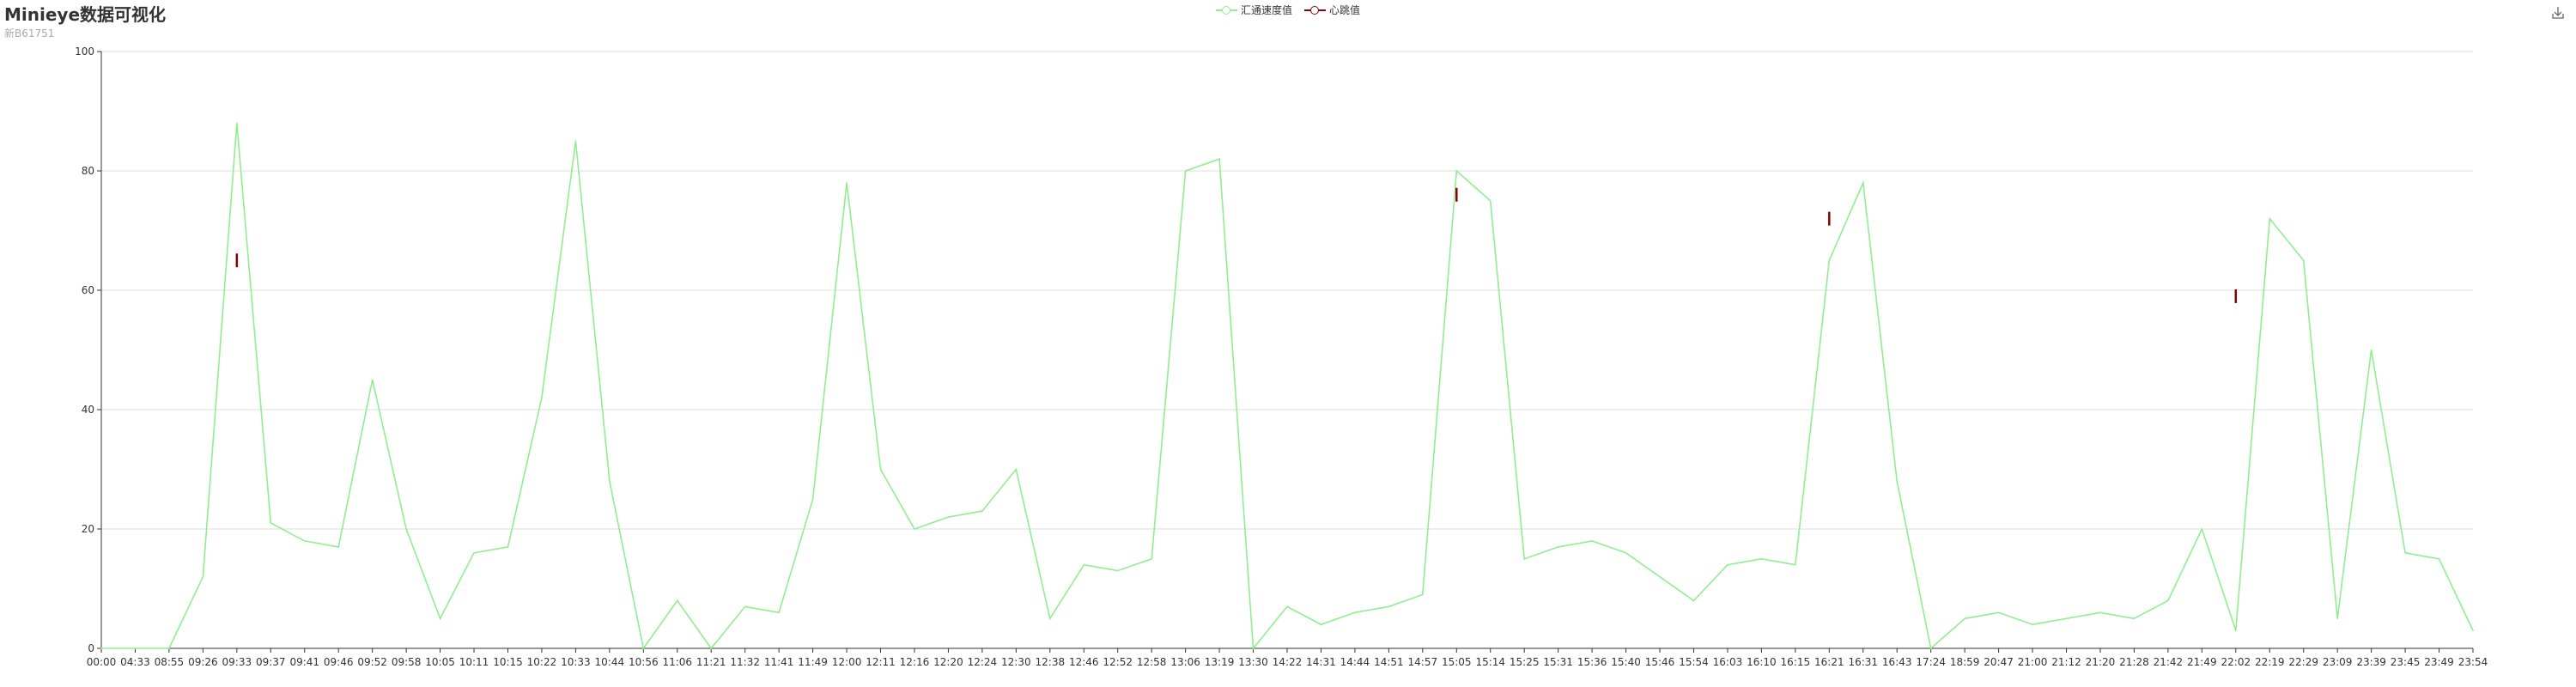 The width and height of the screenshot is (2576, 687). Describe the element at coordinates (1694, 662) in the screenshot. I see `x-tick-label: 15:54` at that location.